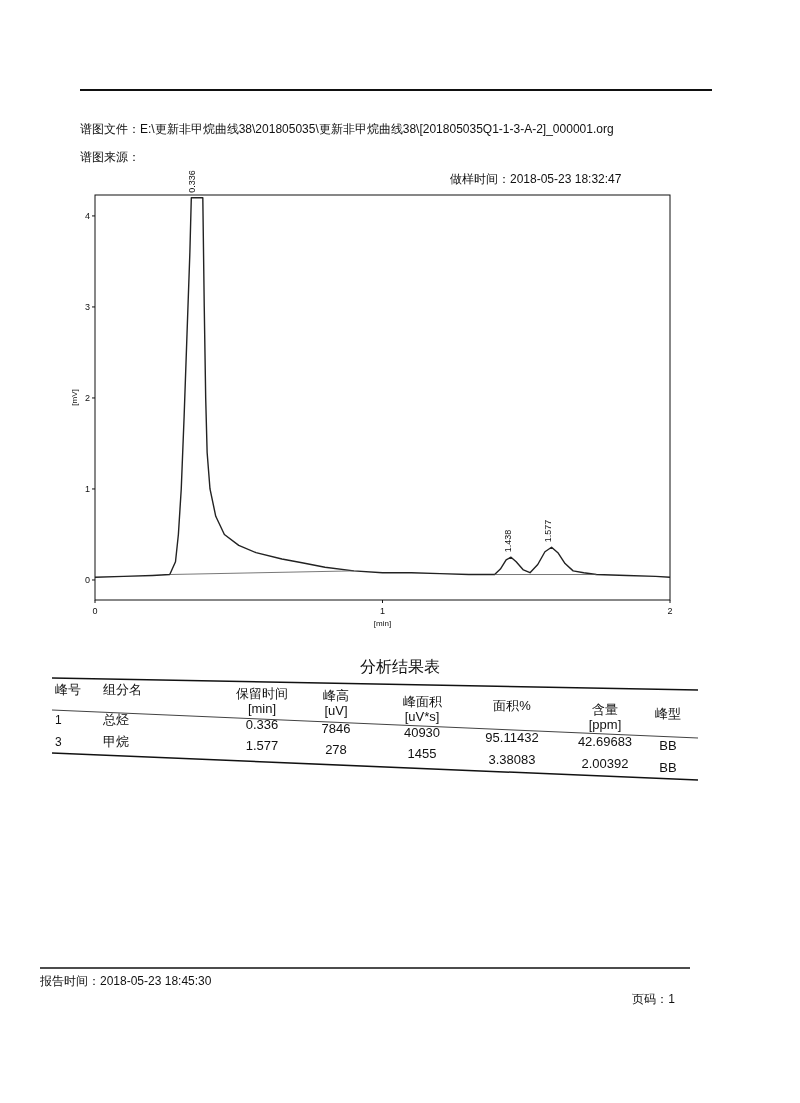  I want to click on annotation: 1.438, so click(508, 541).